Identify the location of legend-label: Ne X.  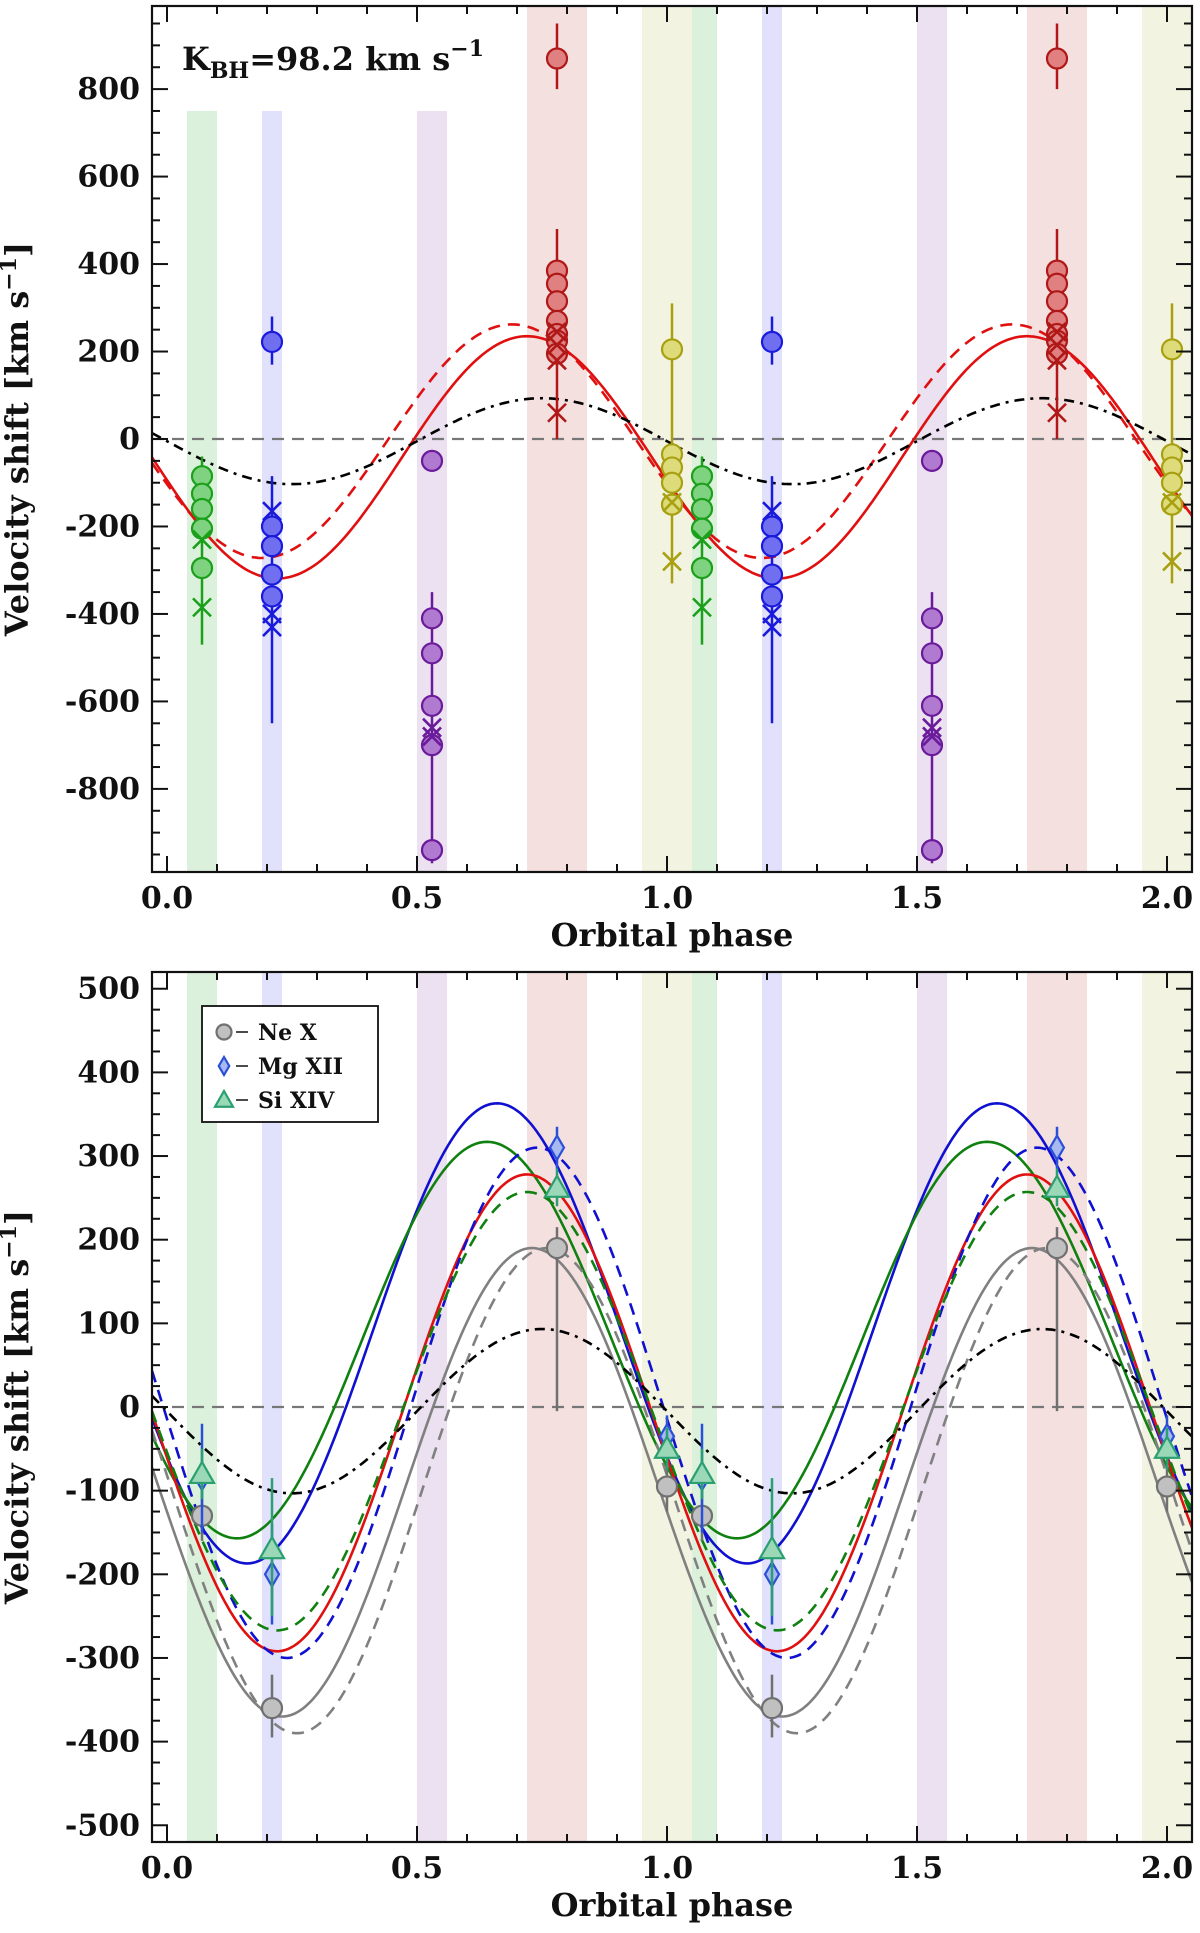
(288, 1033).